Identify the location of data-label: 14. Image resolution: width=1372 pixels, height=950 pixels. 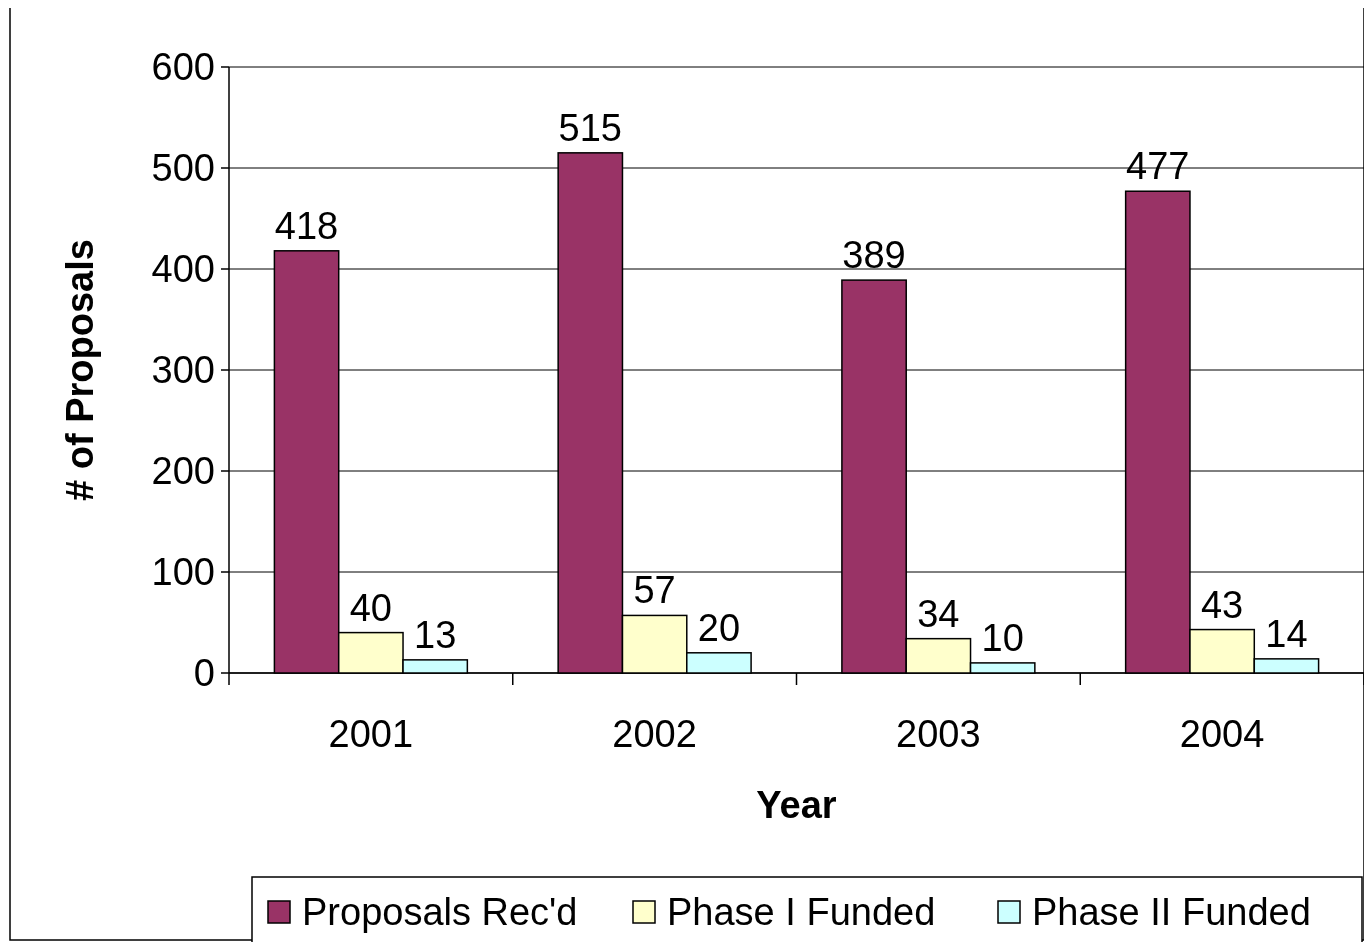
(1286, 633).